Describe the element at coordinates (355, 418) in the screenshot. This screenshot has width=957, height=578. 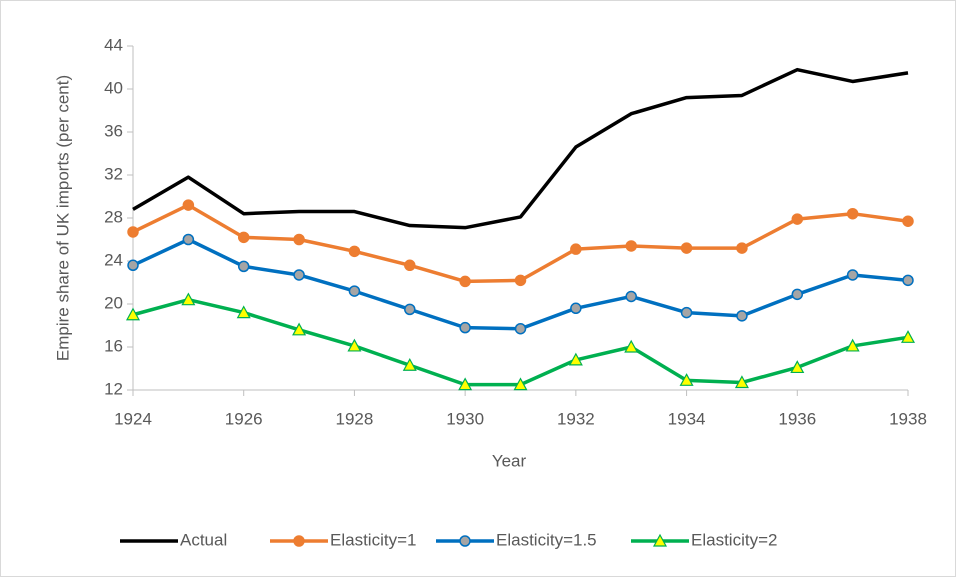
I see `x-tick-label: 1928` at that location.